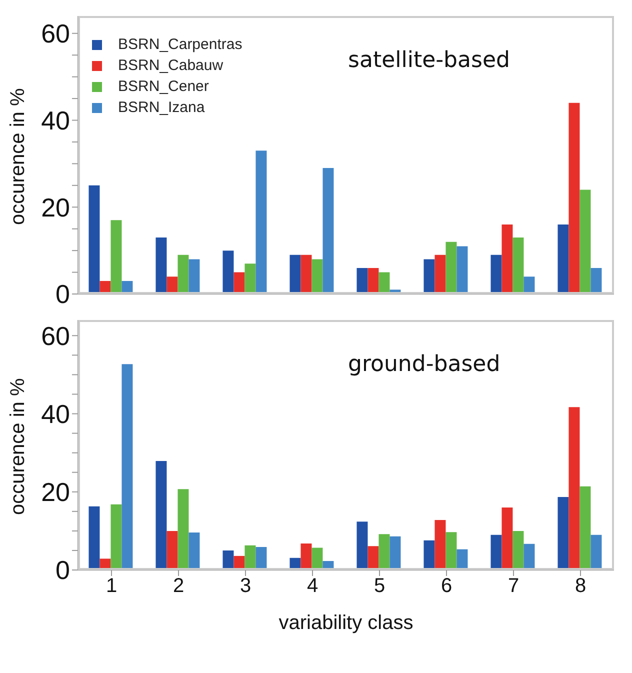 This screenshot has width=632, height=673. What do you see at coordinates (180, 45) in the screenshot?
I see `legend-label: BSRN_Carpentras` at bounding box center [180, 45].